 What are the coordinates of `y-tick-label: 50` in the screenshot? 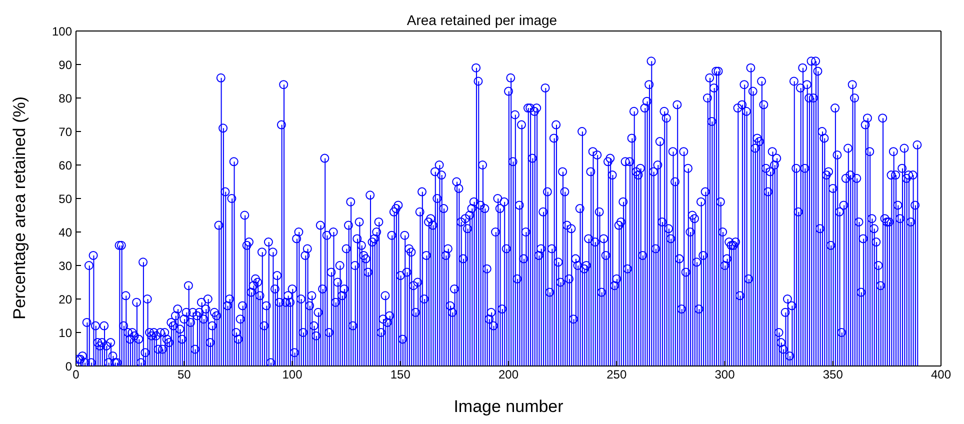 It's located at (65, 199).